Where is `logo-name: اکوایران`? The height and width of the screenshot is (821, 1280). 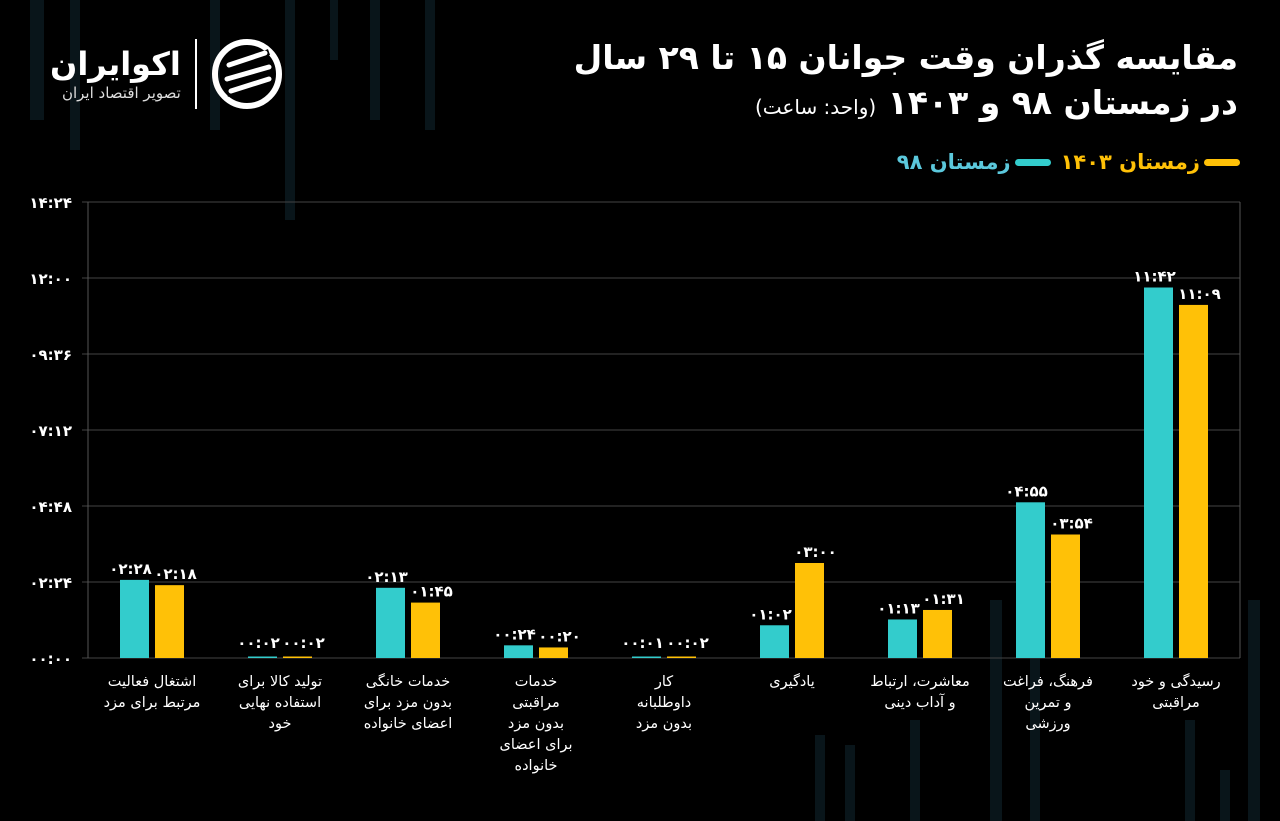 logo-name: اکوایران is located at coordinates (115, 64).